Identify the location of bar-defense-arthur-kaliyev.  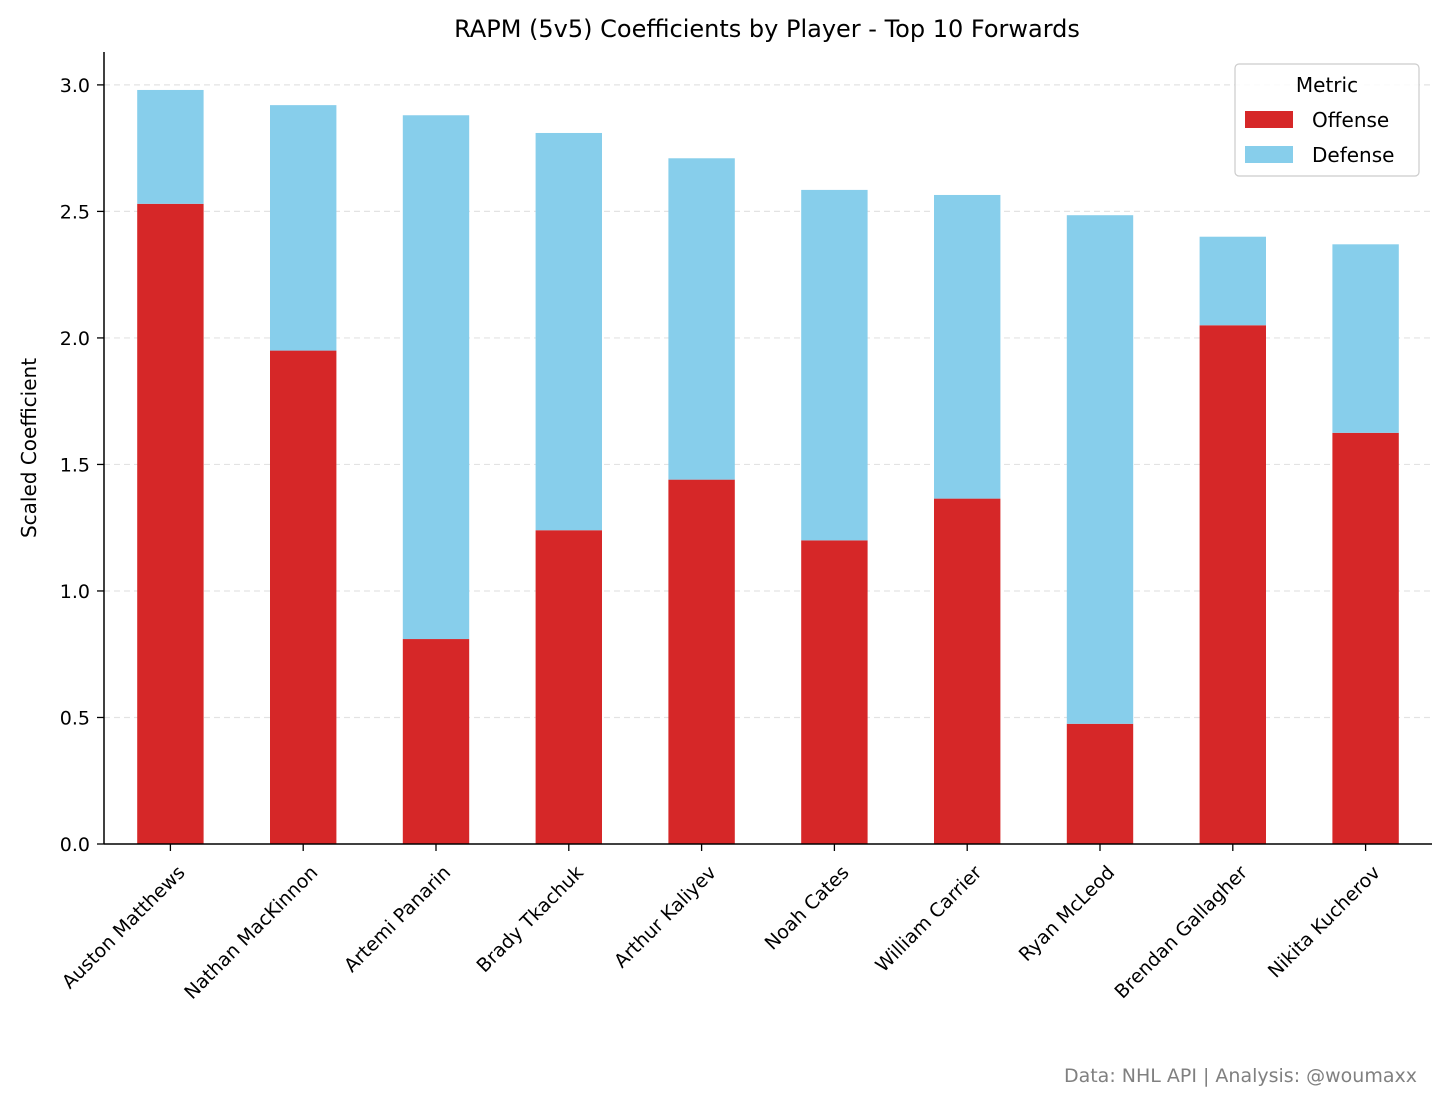
(701, 319).